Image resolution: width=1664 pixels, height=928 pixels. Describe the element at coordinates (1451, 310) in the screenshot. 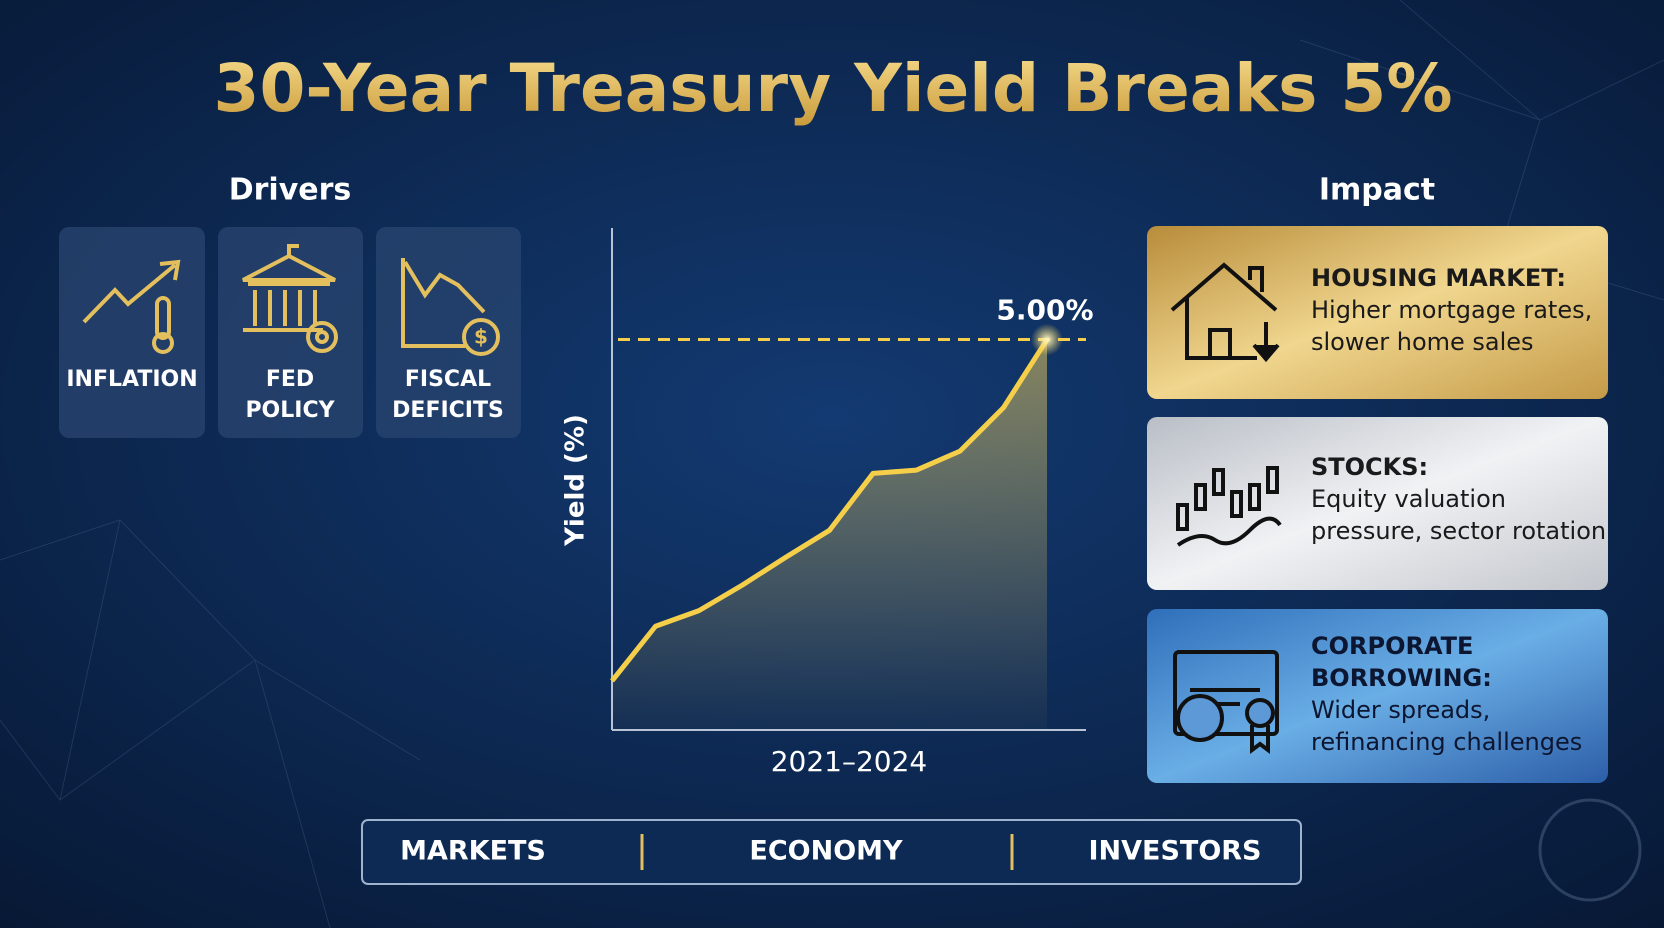

I see `card-text: Higher mortgage rates,` at that location.